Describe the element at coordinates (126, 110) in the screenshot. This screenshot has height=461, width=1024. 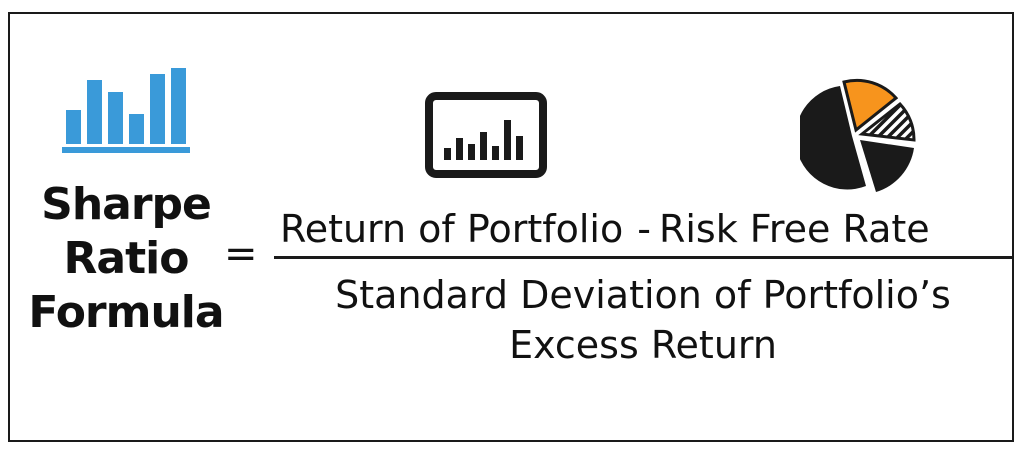
I see `bar-chart-icon` at that location.